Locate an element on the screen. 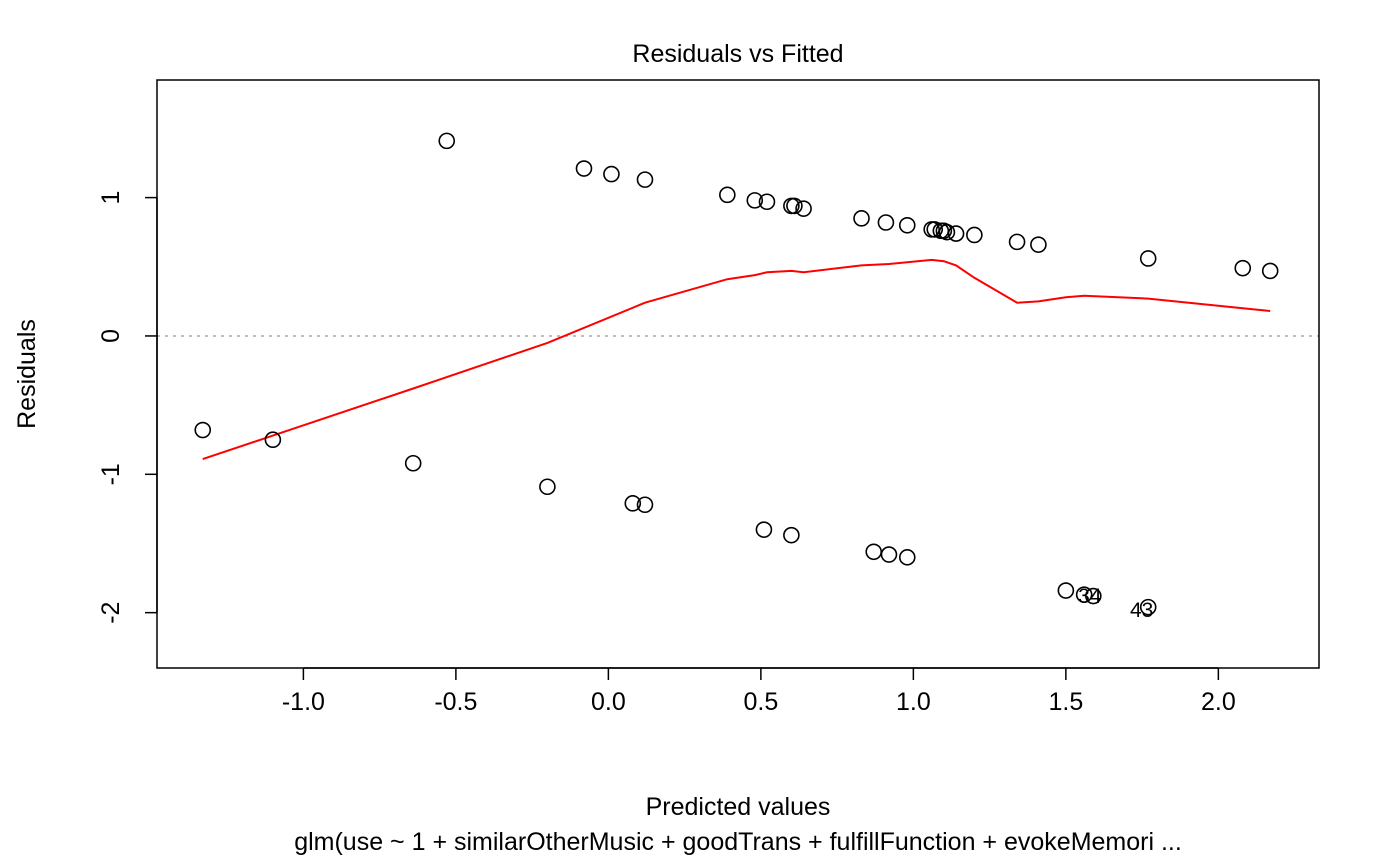 This screenshot has height=865, width=1400. y-axis-label: Residuals is located at coordinates (27, 374).